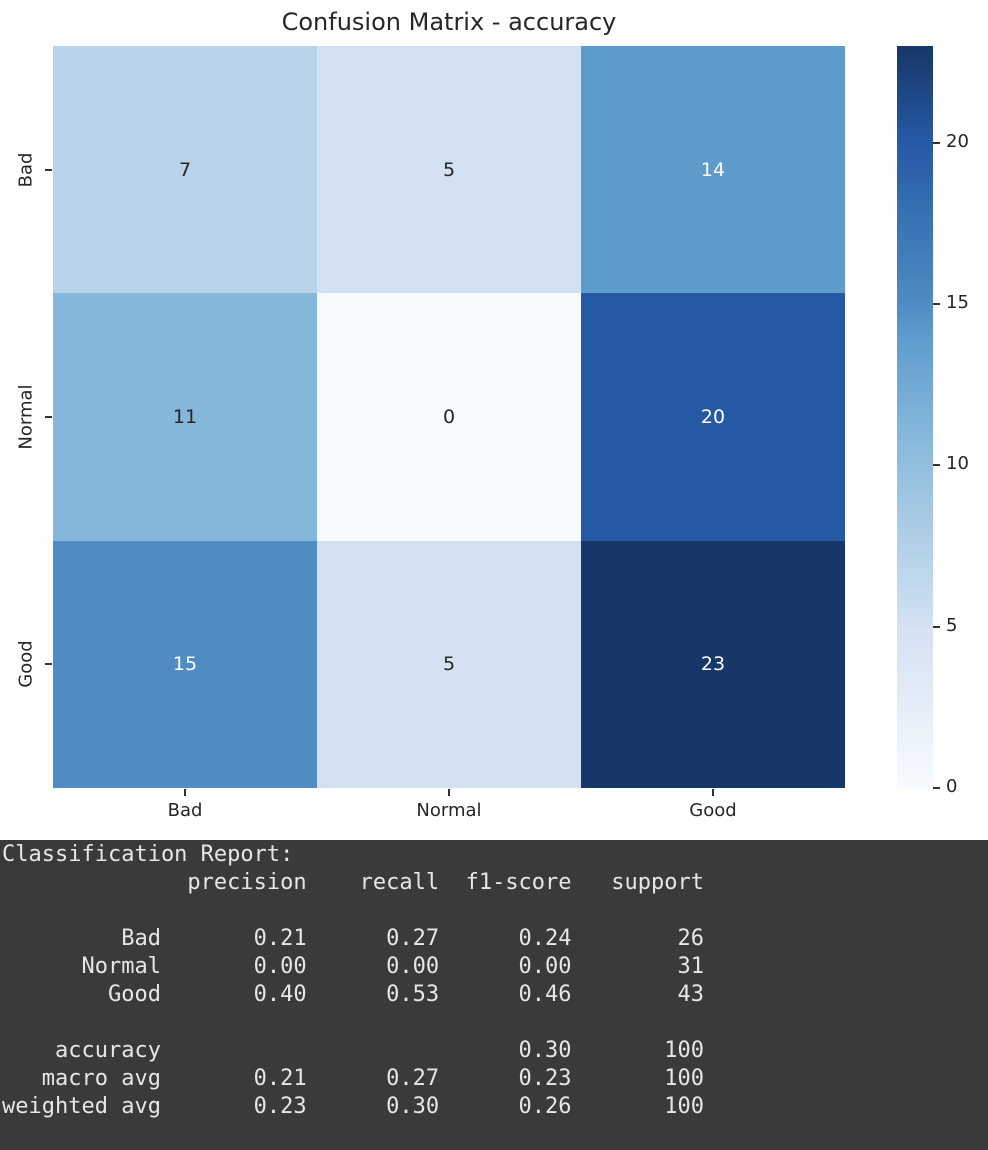  I want to click on heatmap-cell: 11, so click(185, 417).